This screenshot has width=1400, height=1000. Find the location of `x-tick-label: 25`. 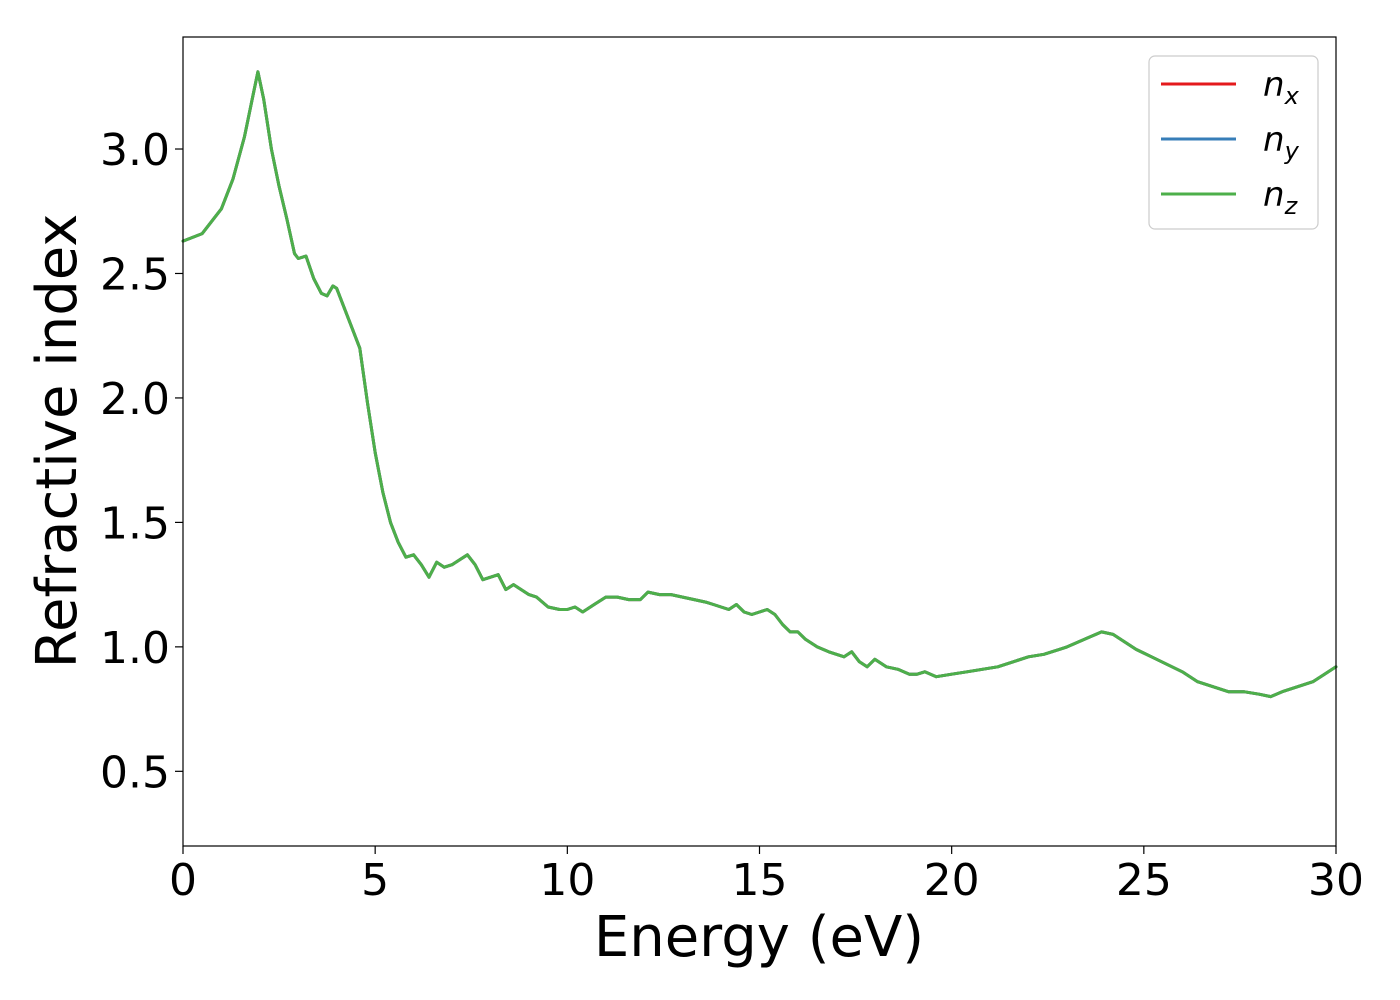

x-tick-label: 25 is located at coordinates (1144, 880).